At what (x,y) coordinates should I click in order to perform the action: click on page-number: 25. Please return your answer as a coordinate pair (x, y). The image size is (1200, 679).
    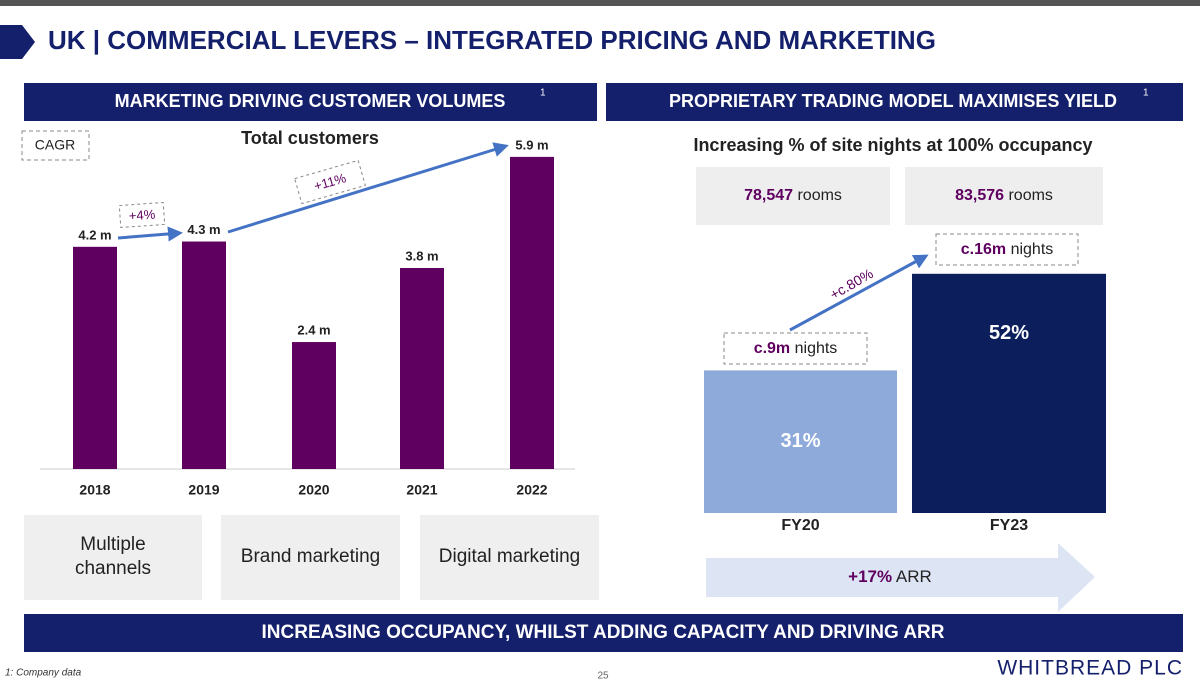
    Looking at the image, I should click on (603, 675).